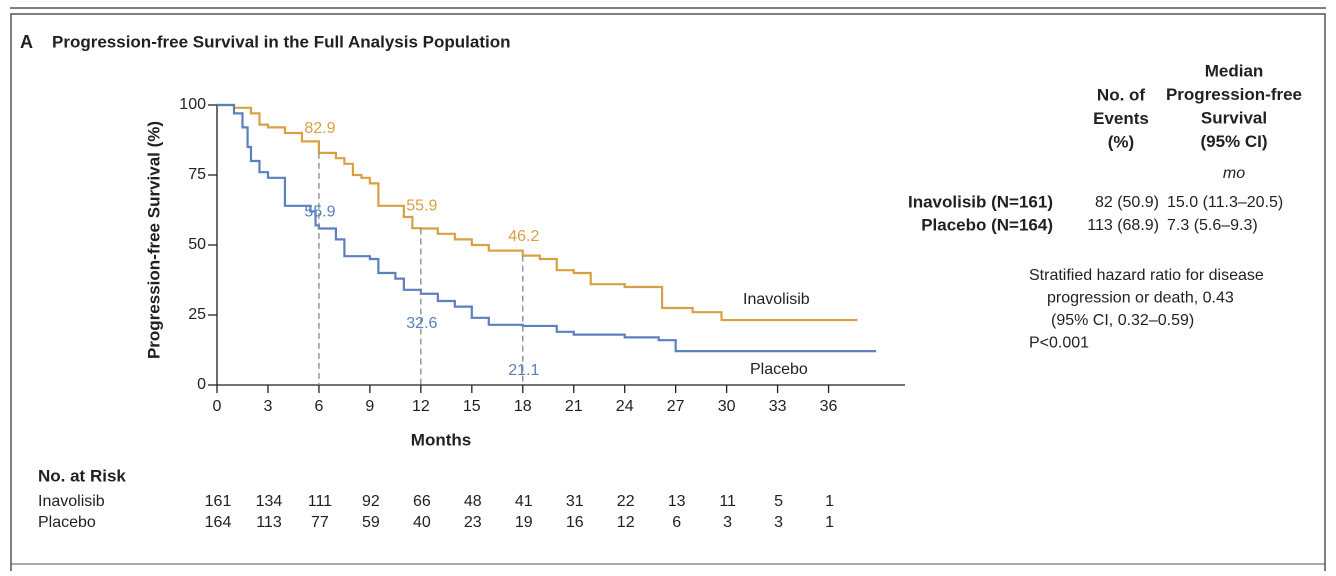 This screenshot has height=576, width=1336. I want to click on hazard-note: (95% CI, 0.32–0.59), so click(1122, 320).